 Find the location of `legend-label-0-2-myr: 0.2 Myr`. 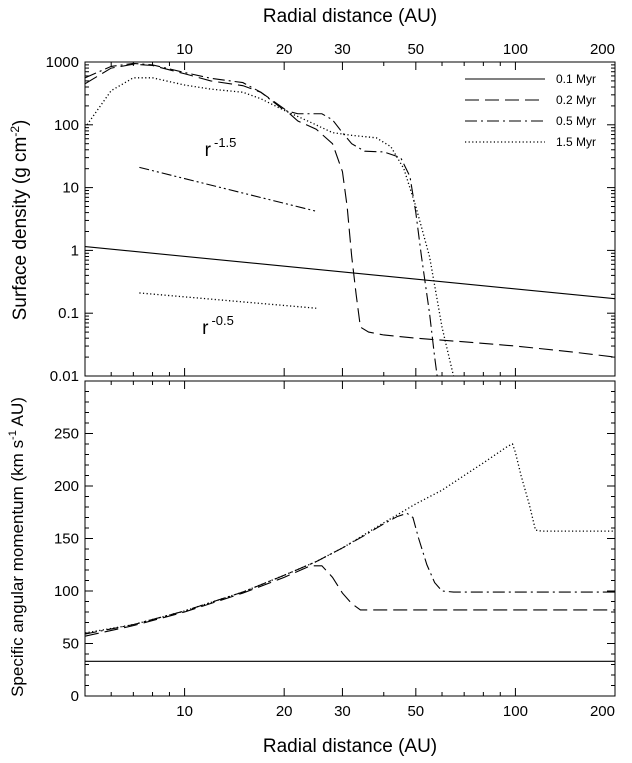

legend-label-0-2-myr: 0.2 Myr is located at coordinates (576, 100).